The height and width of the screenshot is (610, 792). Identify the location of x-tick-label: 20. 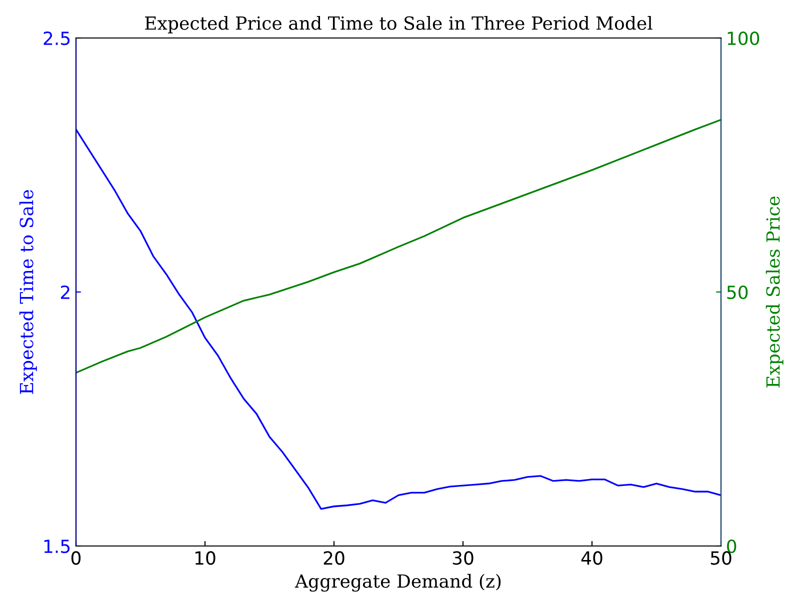
(334, 558).